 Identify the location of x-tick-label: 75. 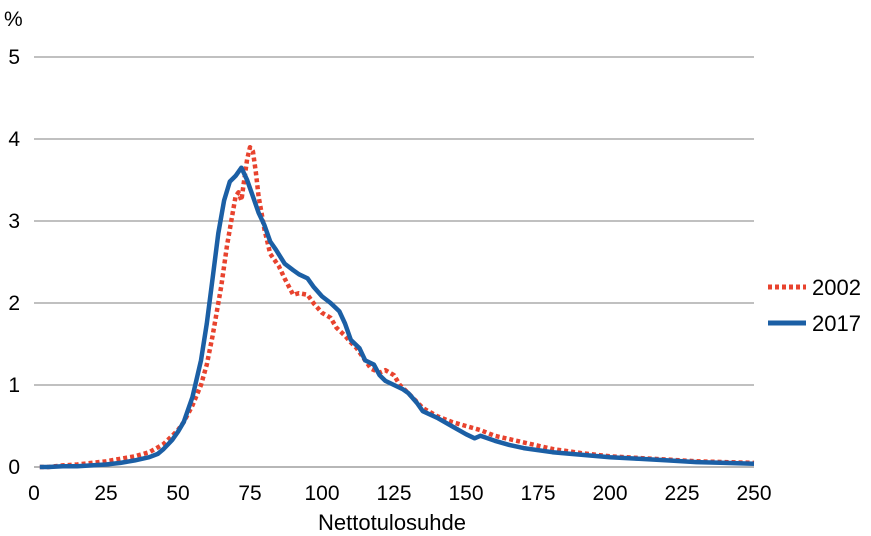
(249, 493).